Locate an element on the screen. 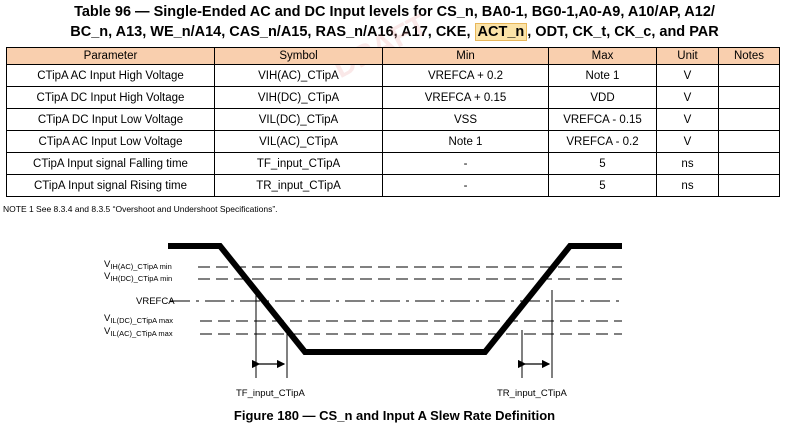 The height and width of the screenshot is (431, 789). header-row: Parameter Symbol Min Max Unit Notes is located at coordinates (393, 56).